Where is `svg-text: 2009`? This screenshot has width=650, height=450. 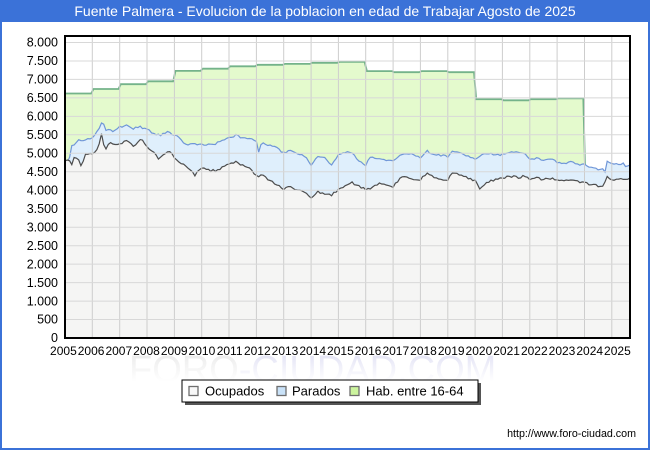
svg-text: 2009 is located at coordinates (174, 351).